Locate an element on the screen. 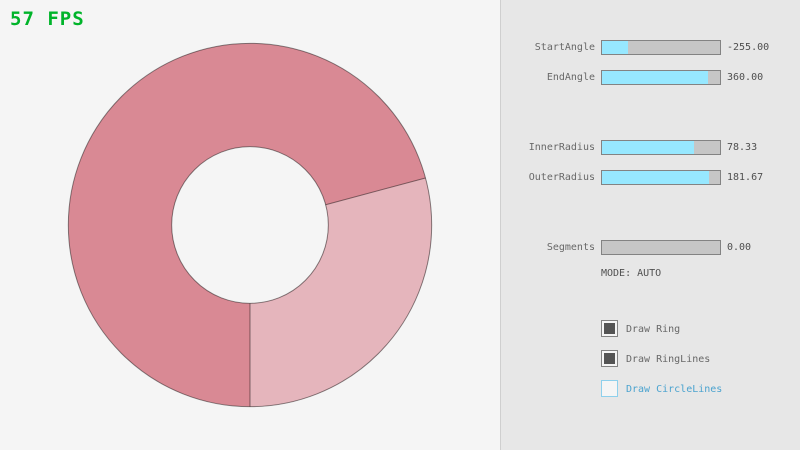 This screenshot has width=800, height=450. draw-circlelines-checkbox-icon is located at coordinates (609, 388).